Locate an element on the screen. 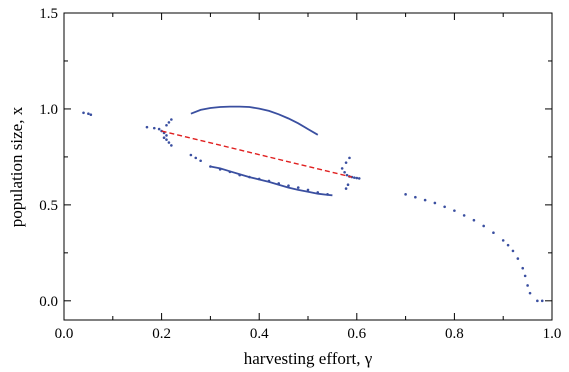 This screenshot has height=372, width=569. y-tick-label: 0.5 is located at coordinates (48, 206).